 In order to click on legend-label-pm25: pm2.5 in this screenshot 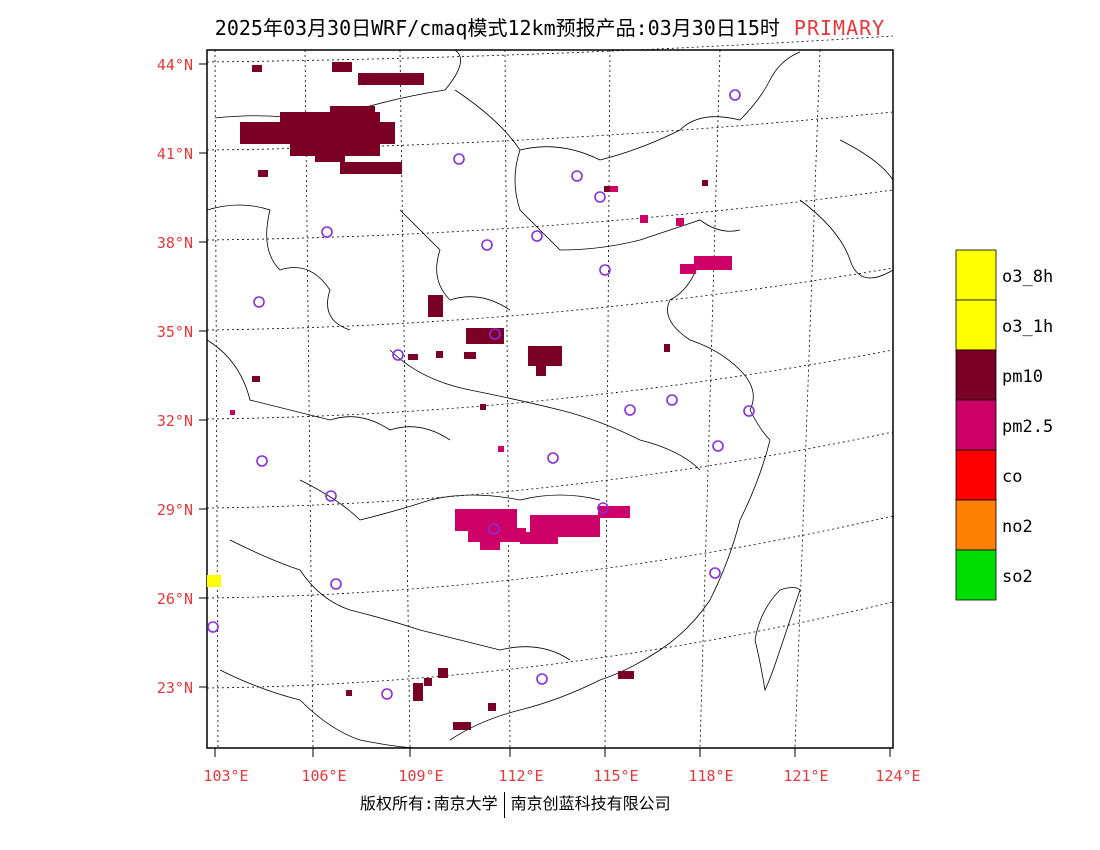, I will do `click(1027, 427)`.